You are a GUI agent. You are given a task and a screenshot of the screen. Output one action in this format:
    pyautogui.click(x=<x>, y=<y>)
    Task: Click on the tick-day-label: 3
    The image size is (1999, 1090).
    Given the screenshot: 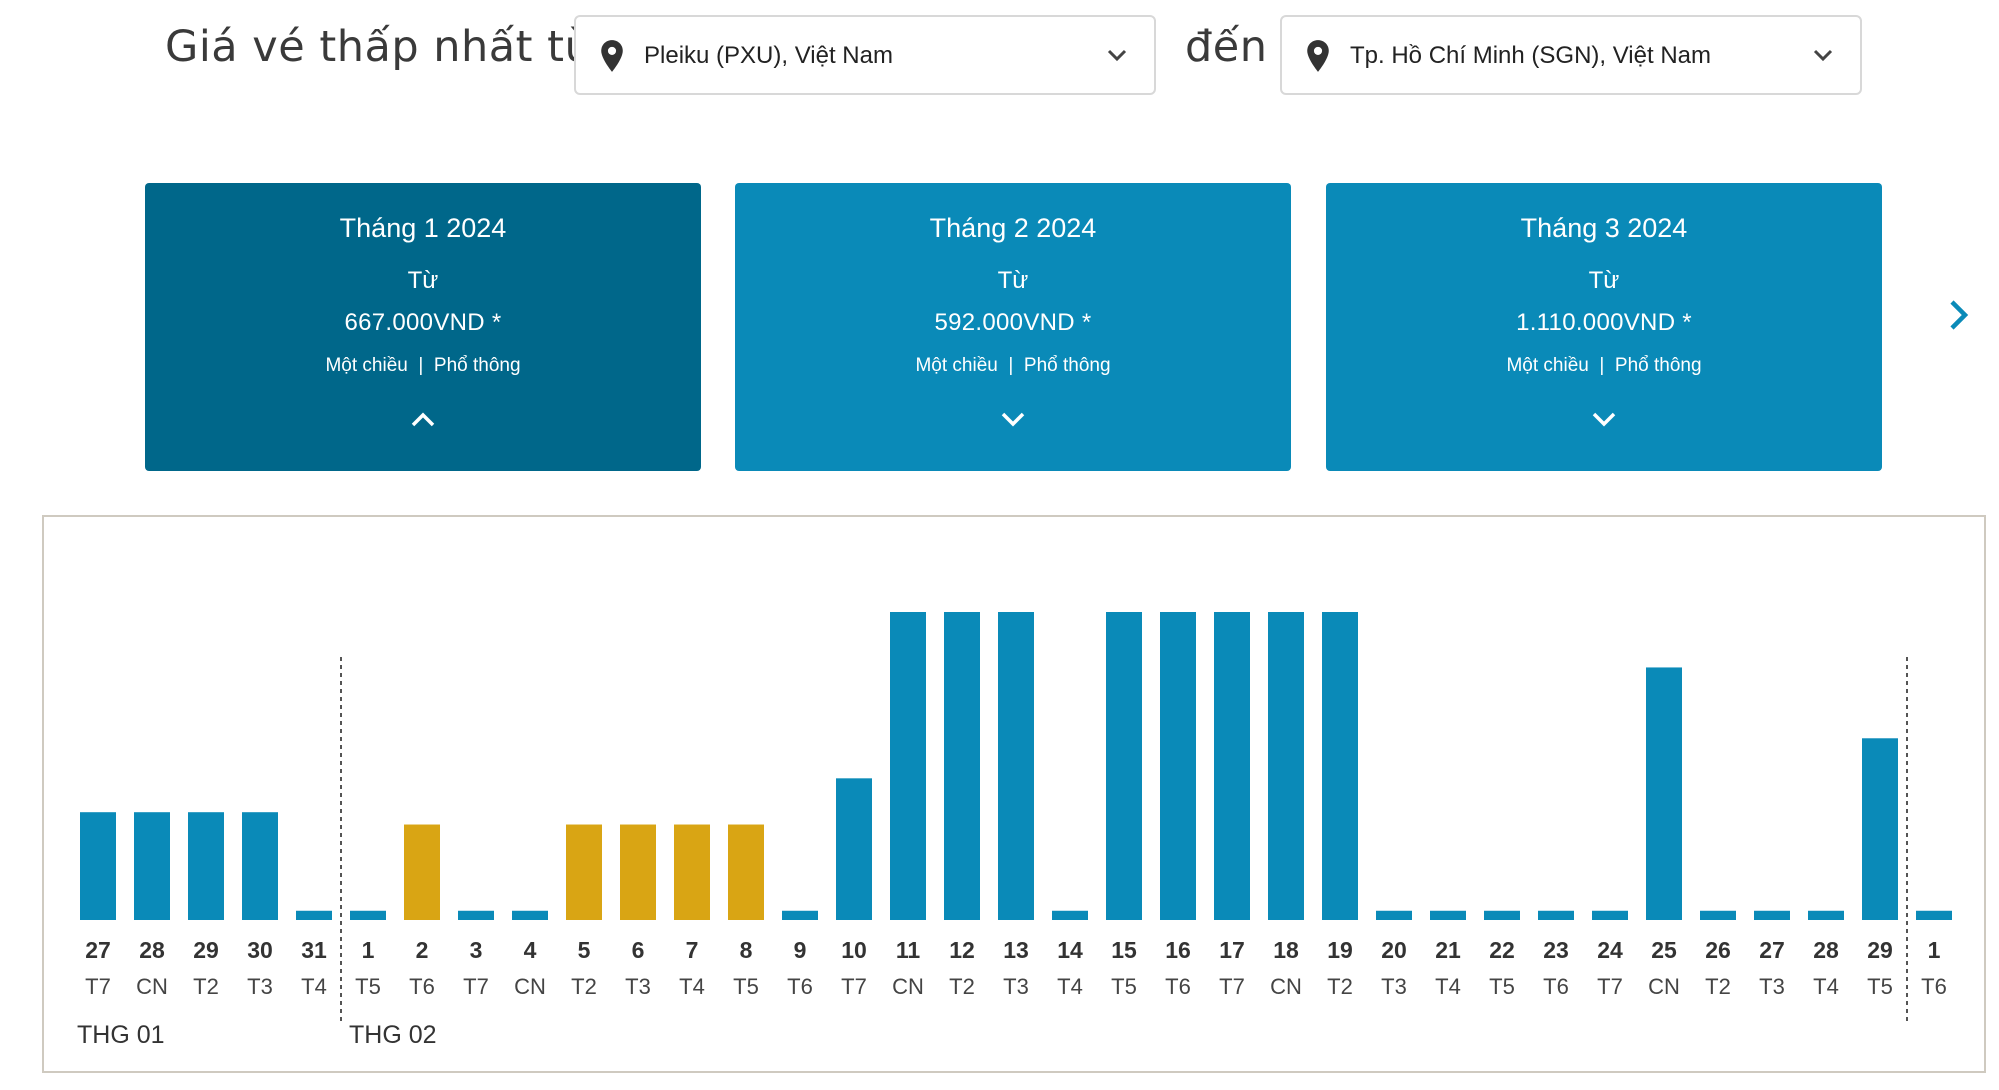 What is the action you would take?
    pyautogui.click(x=476, y=950)
    